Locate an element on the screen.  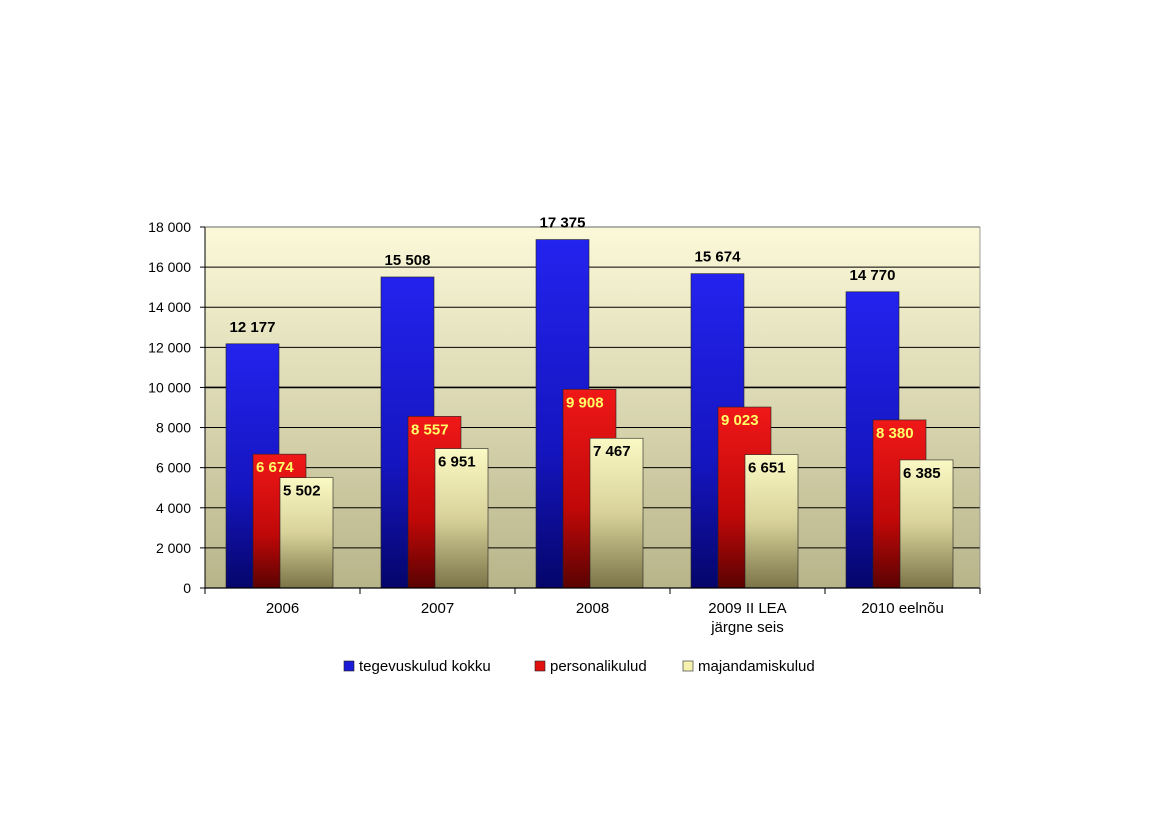
y-tick-label: 0 is located at coordinates (187, 588).